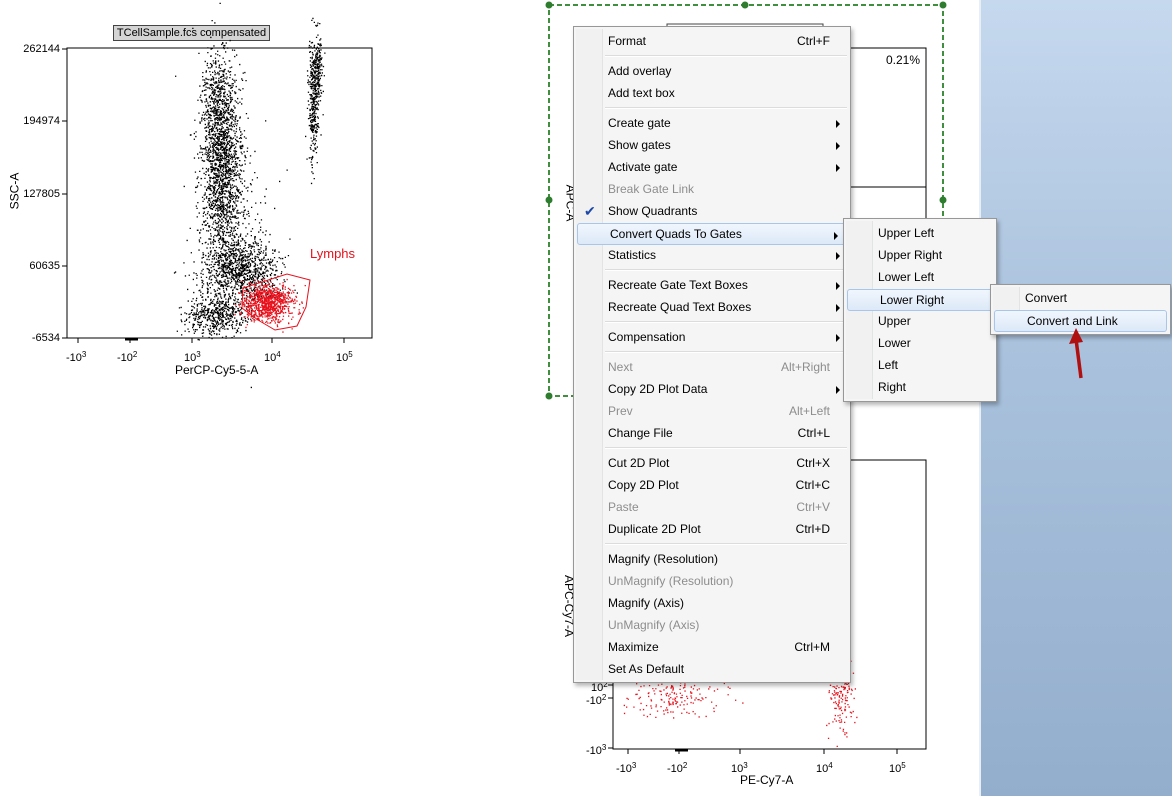 This screenshot has width=1172, height=796. I want to click on menu-item-recreate-gate-text-boxes: Recreate Gate Text Boxes, so click(712, 285).